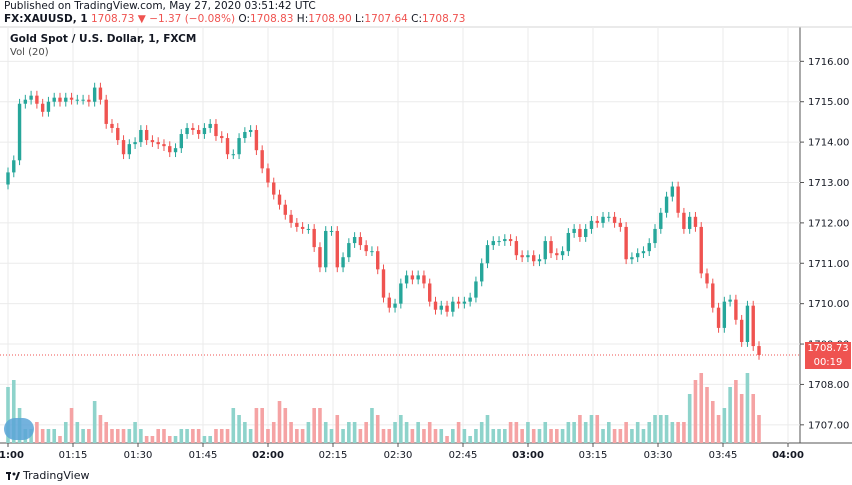  What do you see at coordinates (330, 19) in the screenshot?
I see `high-value: 1708.90` at bounding box center [330, 19].